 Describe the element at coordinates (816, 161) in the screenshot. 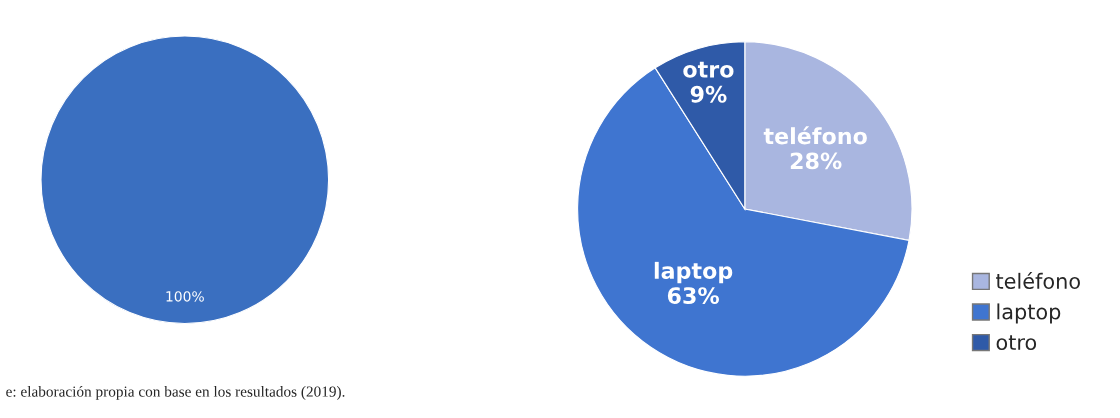

I see `data-label: 28%` at that location.